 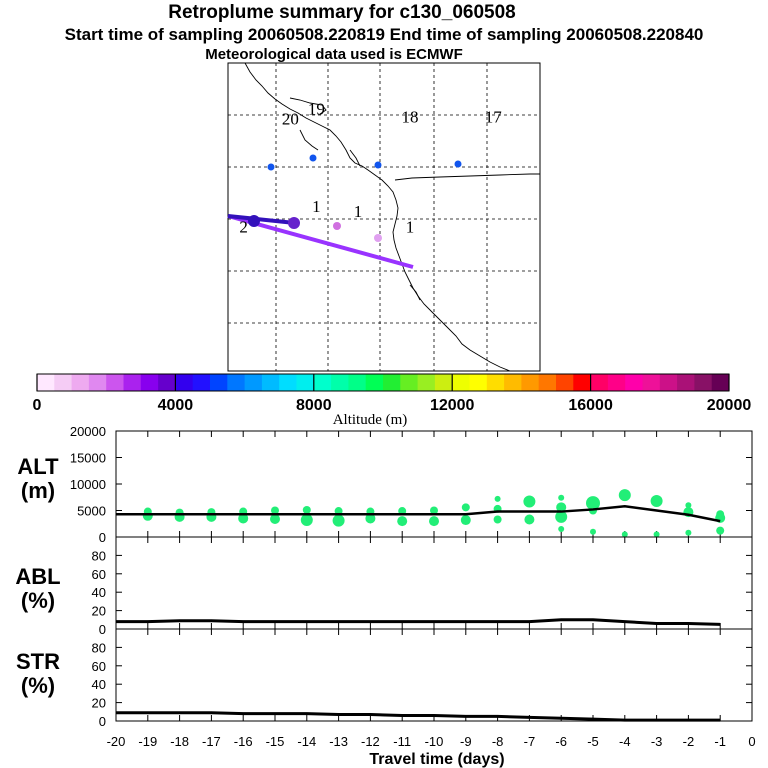 I want to click on x-tick-label: -9, so click(x=466, y=741).